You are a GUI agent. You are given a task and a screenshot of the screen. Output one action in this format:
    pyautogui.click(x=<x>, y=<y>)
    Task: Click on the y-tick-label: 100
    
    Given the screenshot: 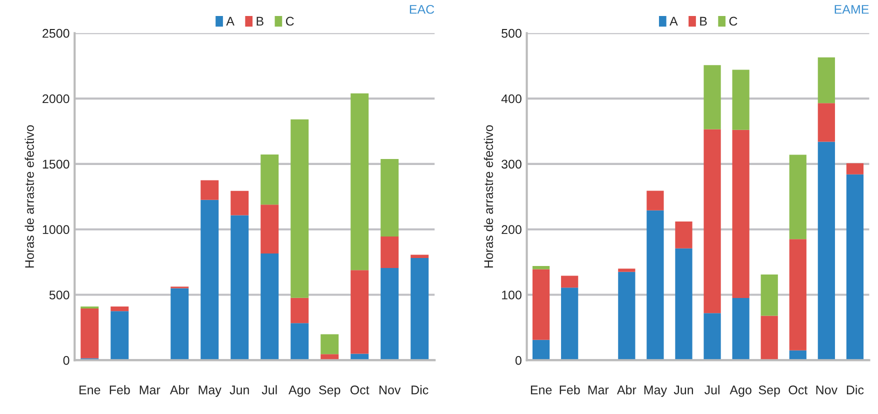 What is the action you would take?
    pyautogui.click(x=512, y=295)
    